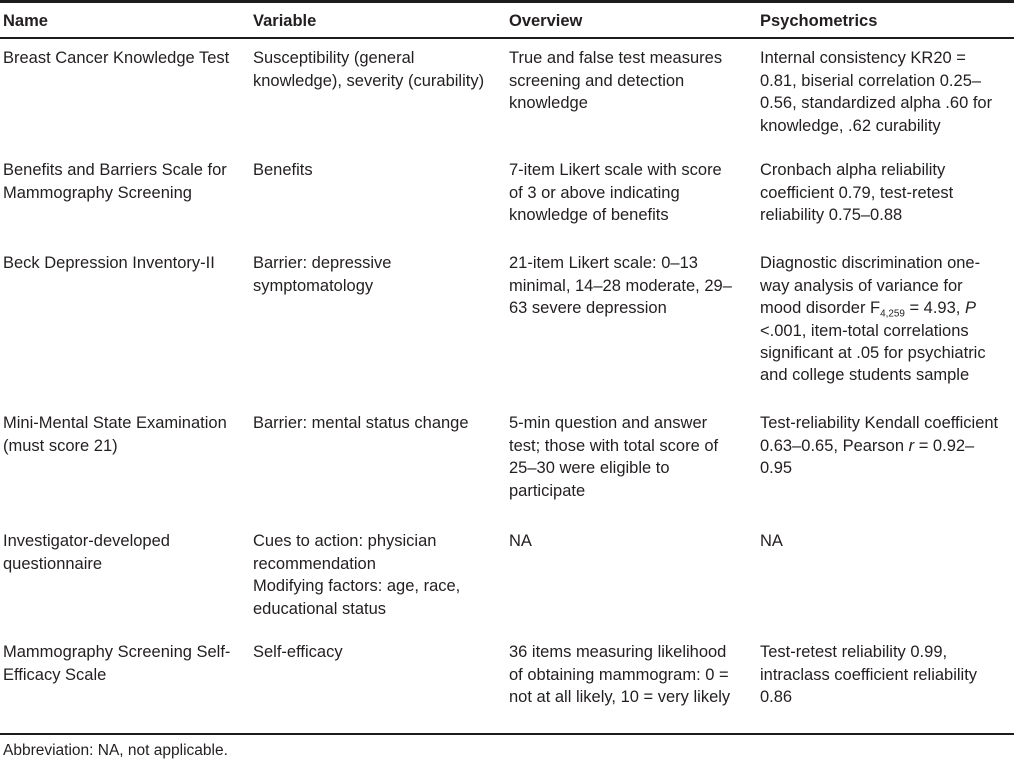 The height and width of the screenshot is (764, 1014). Describe the element at coordinates (970, 308) in the screenshot. I see `p-value-symbol: P` at that location.